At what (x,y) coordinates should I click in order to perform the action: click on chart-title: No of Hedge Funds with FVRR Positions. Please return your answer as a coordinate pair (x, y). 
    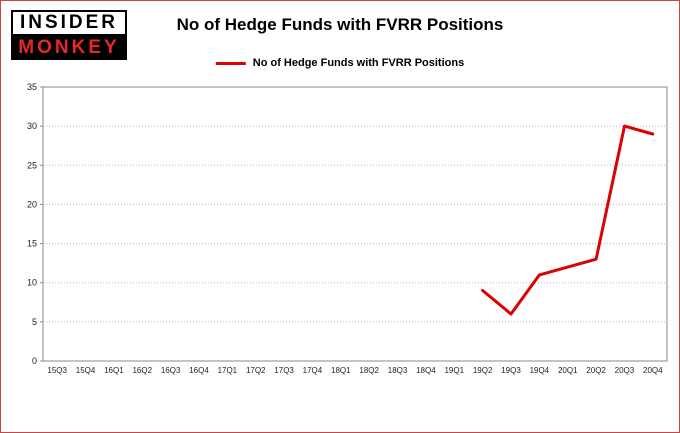
    Looking at the image, I should click on (340, 24).